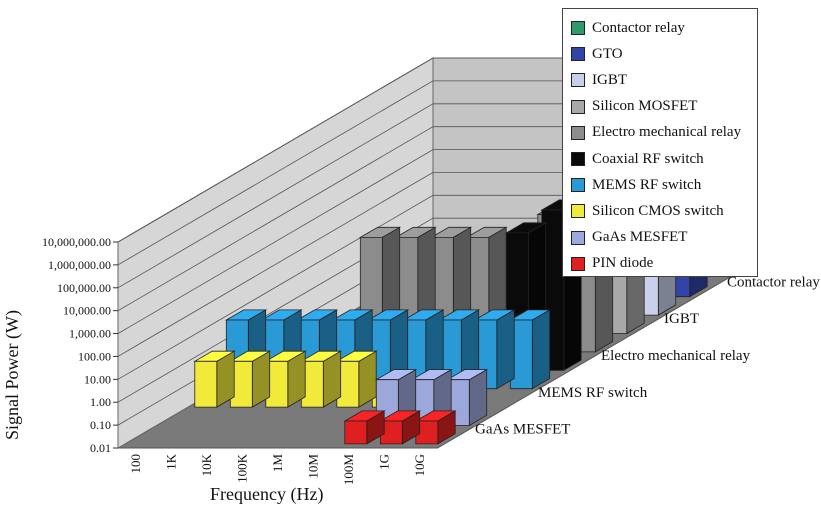 Image resolution: width=821 pixels, height=507 pixels. Describe the element at coordinates (773, 282) in the screenshot. I see `depth-label: Contactor relay` at that location.